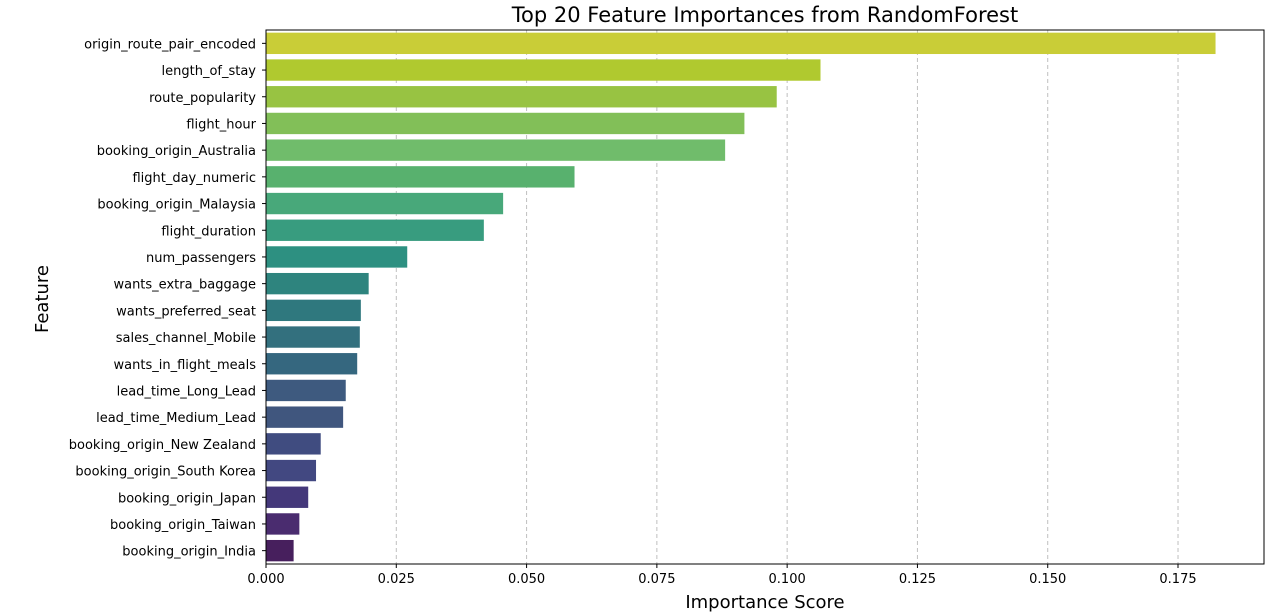 The width and height of the screenshot is (1280, 612). Describe the element at coordinates (317, 283) in the screenshot. I see `bar-wants-extra-baggage` at that location.